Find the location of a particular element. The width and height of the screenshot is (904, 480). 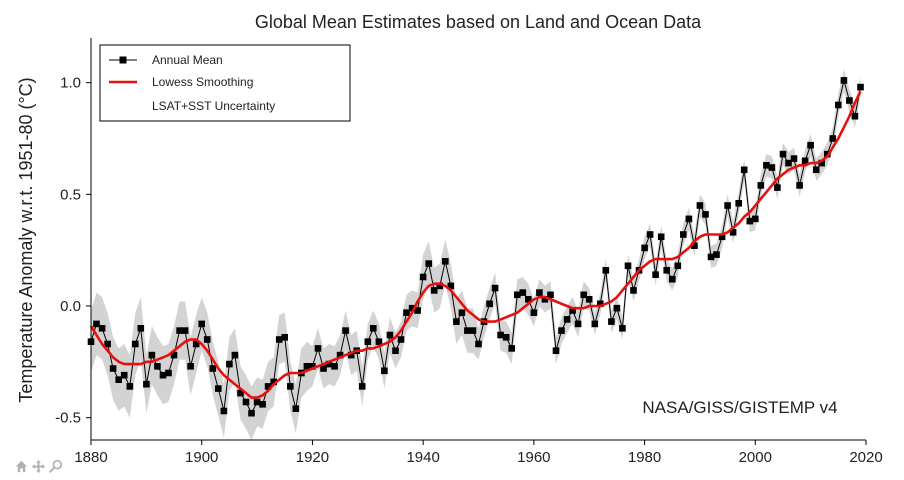

legend-box is located at coordinates (225, 83).